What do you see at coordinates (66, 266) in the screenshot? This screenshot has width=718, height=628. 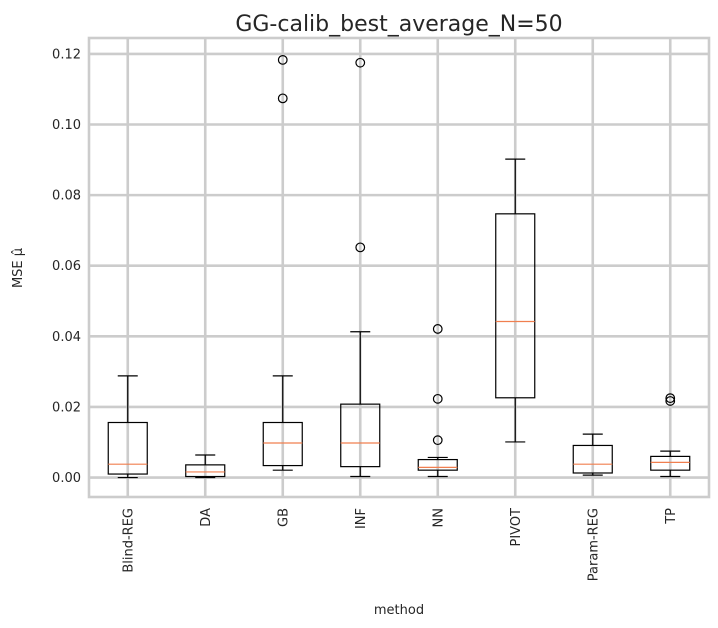 I see `y-tick-label: 0.06` at bounding box center [66, 266].